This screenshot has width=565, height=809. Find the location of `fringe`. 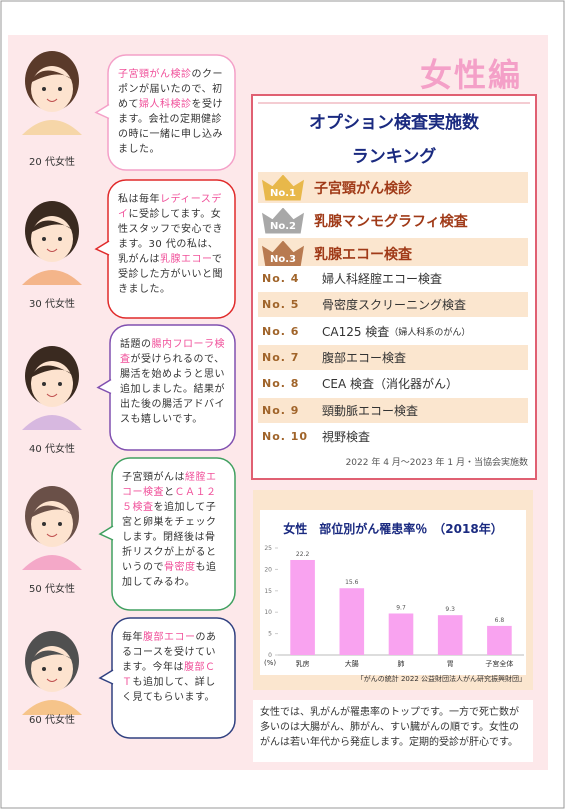

fringe is located at coordinates (52, 76).